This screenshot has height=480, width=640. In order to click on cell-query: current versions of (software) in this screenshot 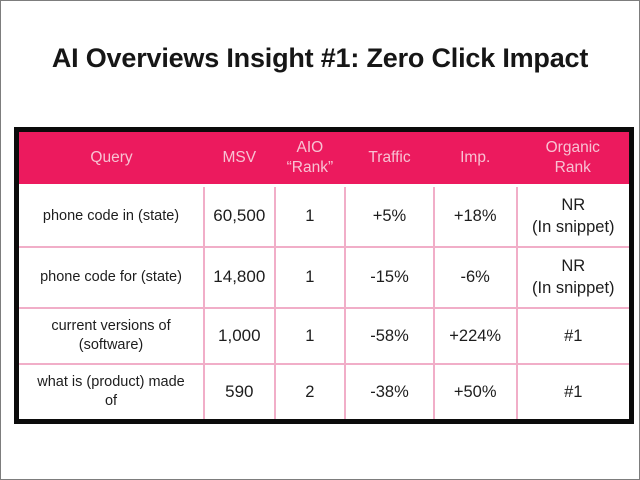, I will do `click(110, 336)`.